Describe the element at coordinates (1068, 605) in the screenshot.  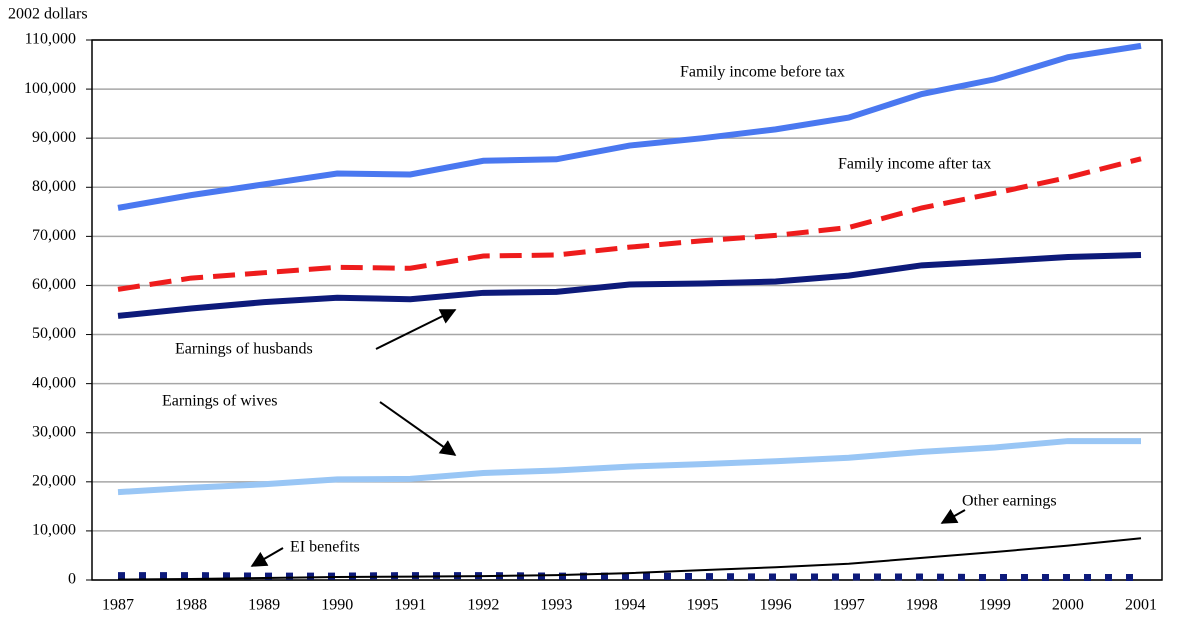
I see `x-tick-label: 2000` at that location.